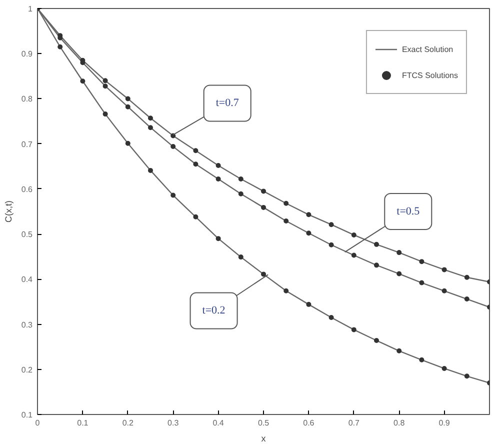 Image resolution: width=497 pixels, height=446 pixels. What do you see at coordinates (27, 415) in the screenshot?
I see `y-tick-label: 0.1` at bounding box center [27, 415].